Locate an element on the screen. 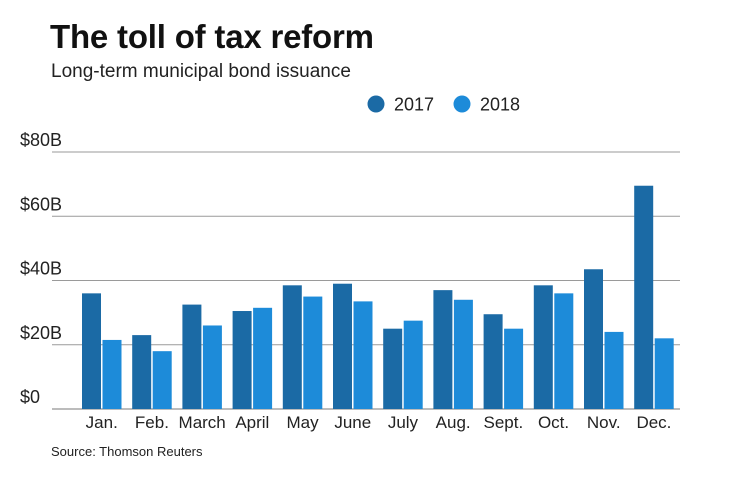 Image resolution: width=740 pixels, height=482 pixels. x-tick-label: Oct. is located at coordinates (553, 422).